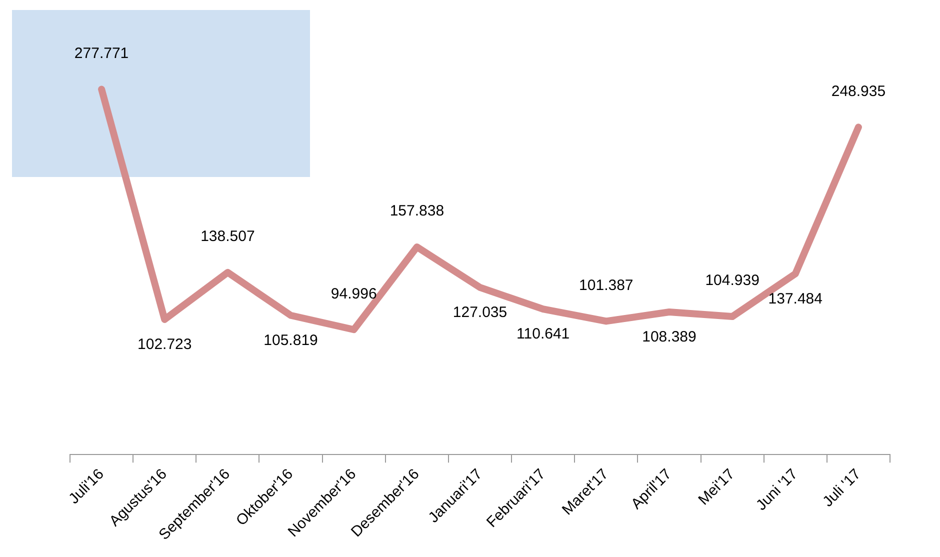  I want to click on data-label: 108.389, so click(669, 337).